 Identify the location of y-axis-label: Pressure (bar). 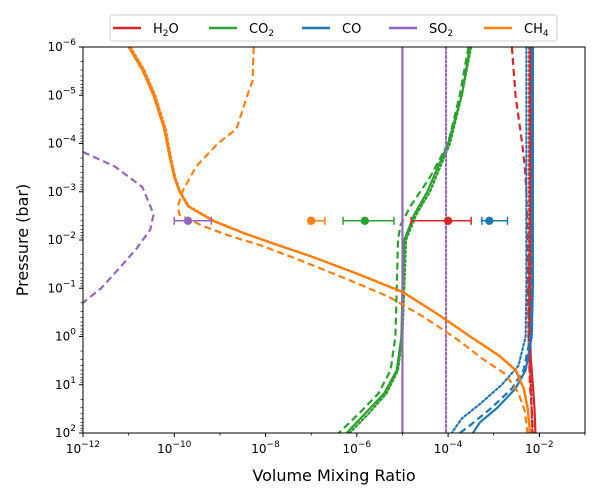
(22, 240).